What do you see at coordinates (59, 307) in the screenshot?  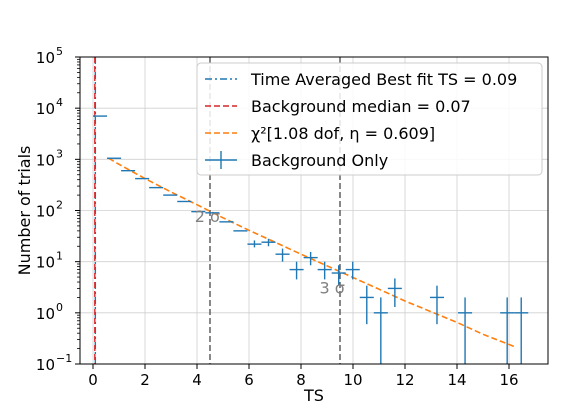 I see `y-tick-exponent: 0` at bounding box center [59, 307].